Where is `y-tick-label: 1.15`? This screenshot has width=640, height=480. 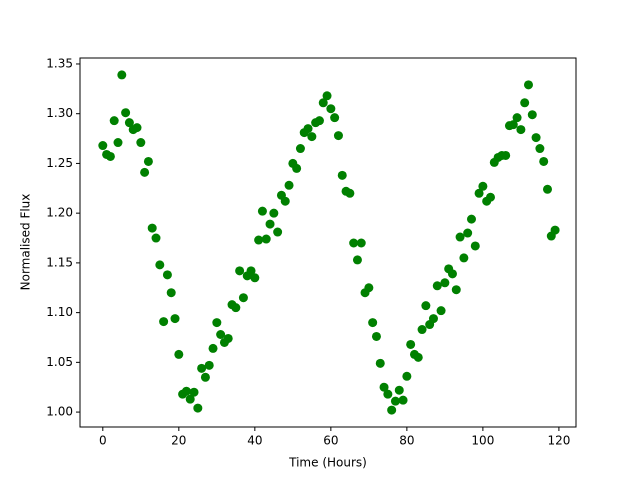
y-tick-label: 1.15 is located at coordinates (59, 262).